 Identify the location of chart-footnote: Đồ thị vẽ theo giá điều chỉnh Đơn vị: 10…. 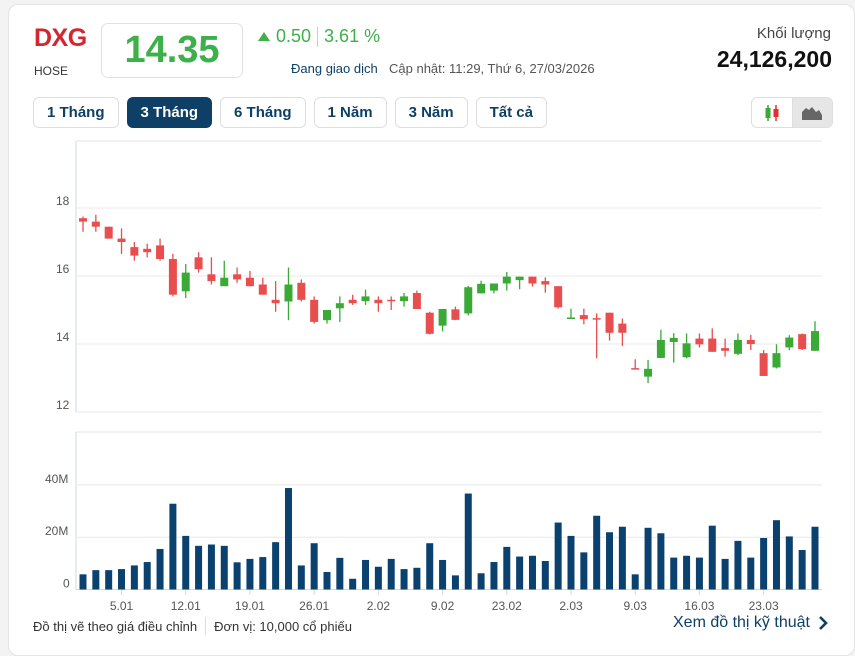
(192, 626).